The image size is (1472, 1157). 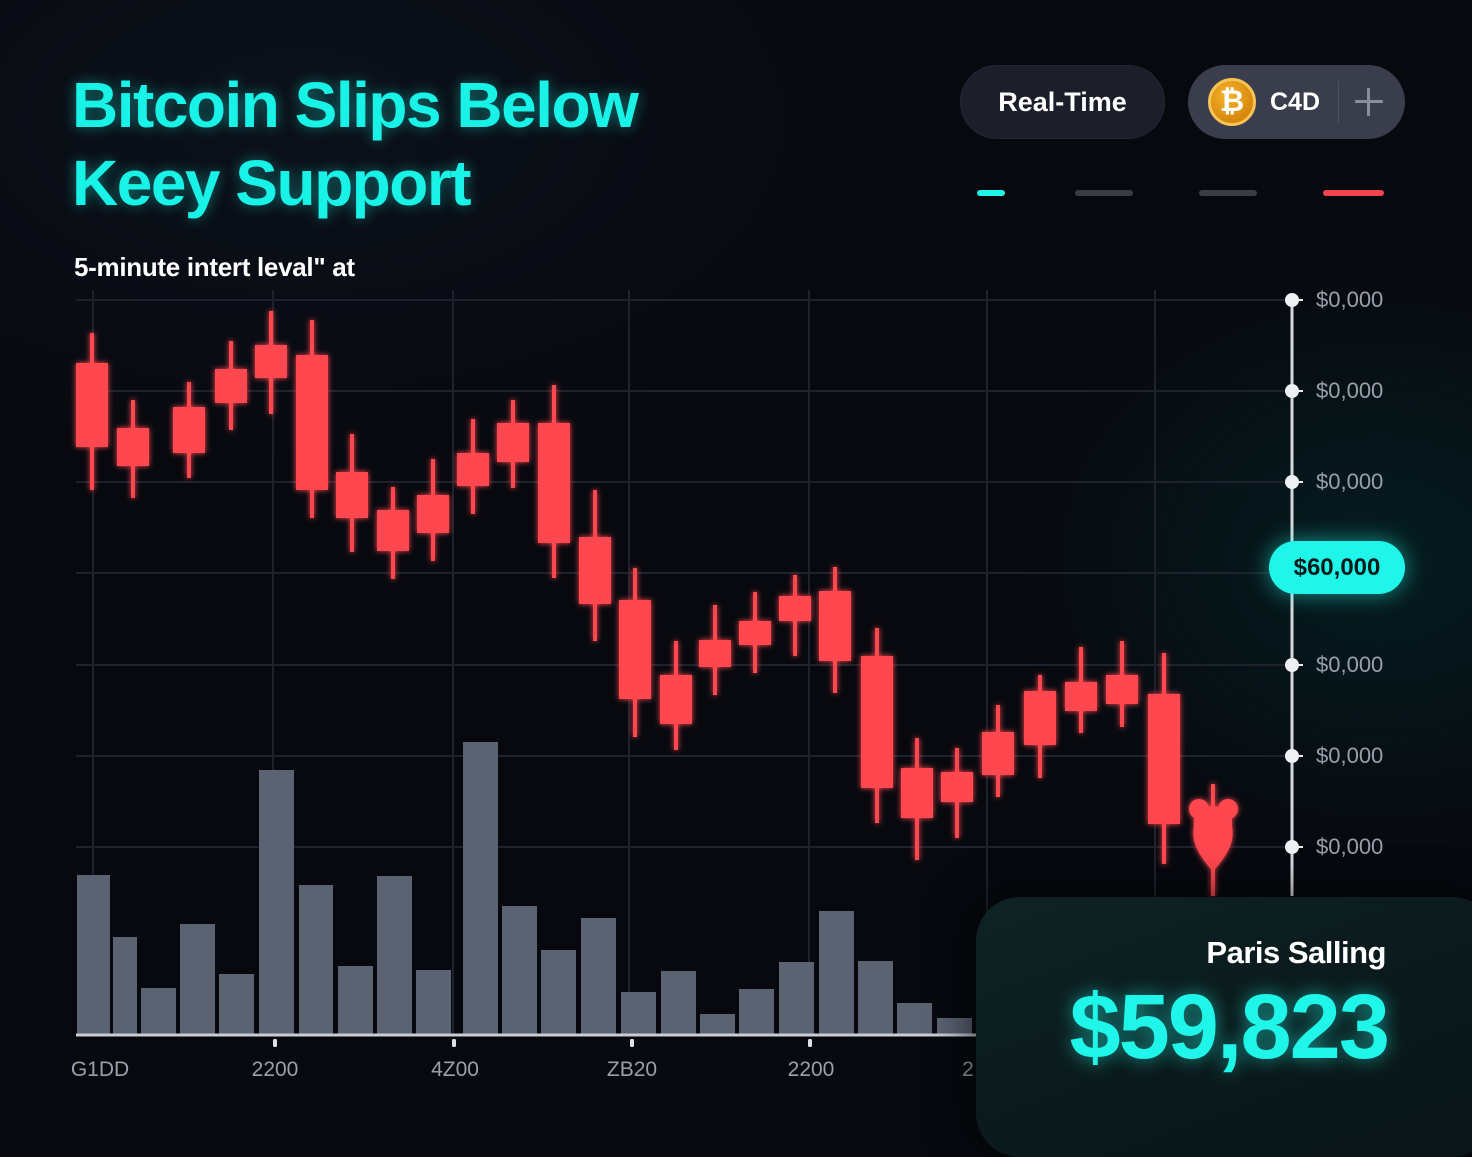 I want to click on asset-selector: ₿ C4D, so click(x=1296, y=102).